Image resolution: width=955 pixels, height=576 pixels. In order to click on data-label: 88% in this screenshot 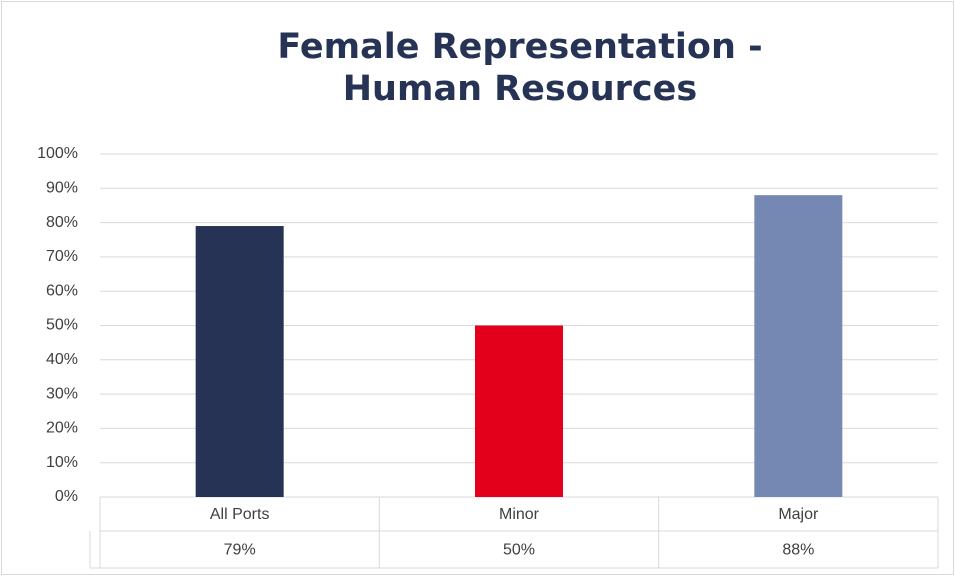, I will do `click(798, 550)`.